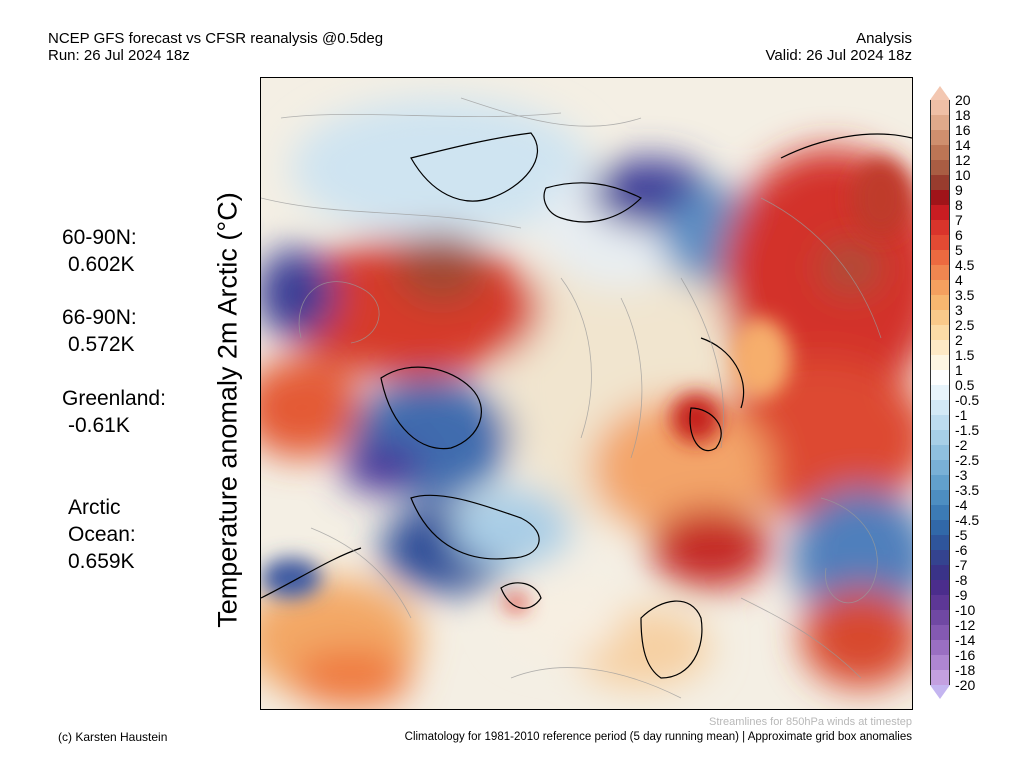 The width and height of the screenshot is (1024, 768). I want to click on colorbar-tick-label: 5, so click(959, 250).